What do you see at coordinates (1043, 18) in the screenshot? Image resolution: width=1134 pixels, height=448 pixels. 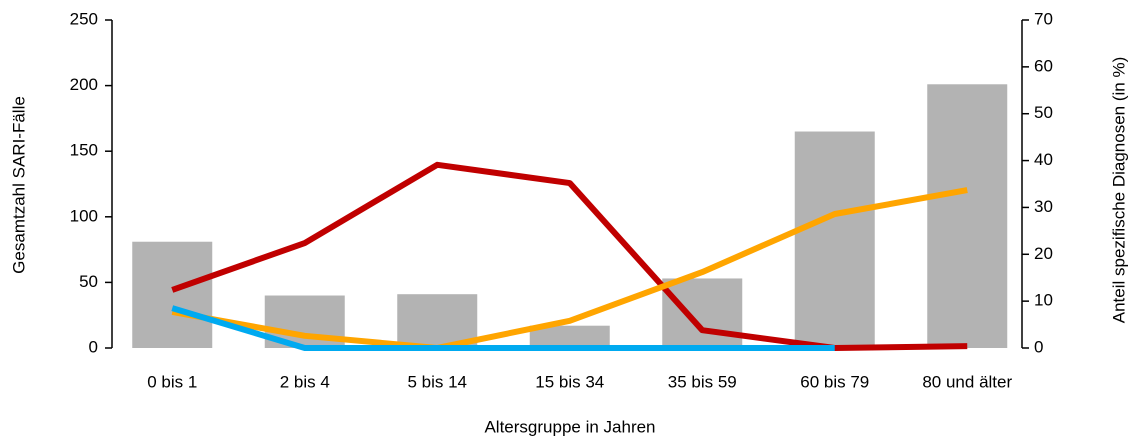 I see `y2-tick-label: 70` at bounding box center [1043, 18].